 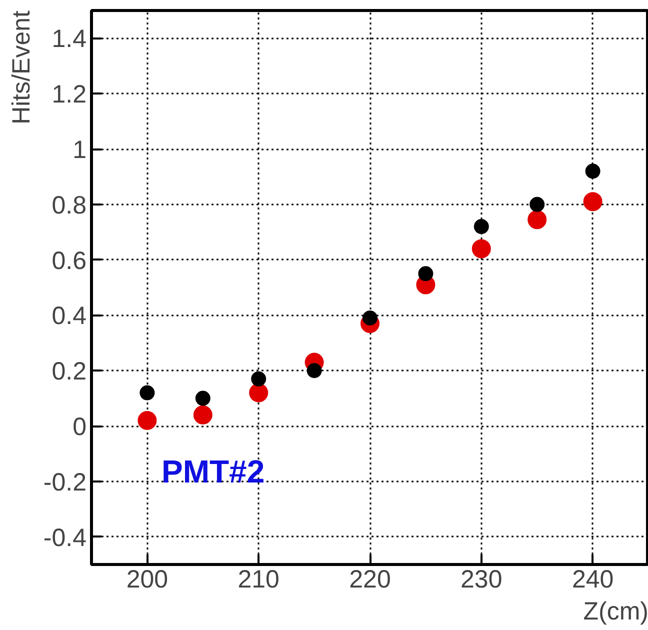 I want to click on x-tick-label: 210, so click(x=259, y=580).